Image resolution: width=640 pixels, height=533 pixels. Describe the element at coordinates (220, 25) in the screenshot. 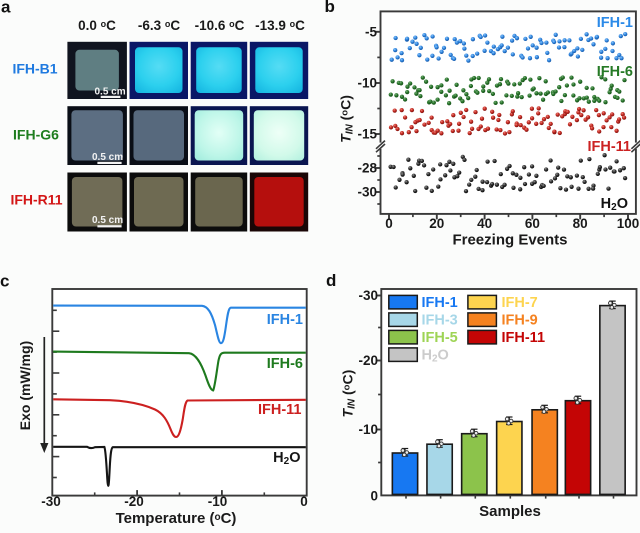

I see `svg-text: -10.6 oC` at that location.